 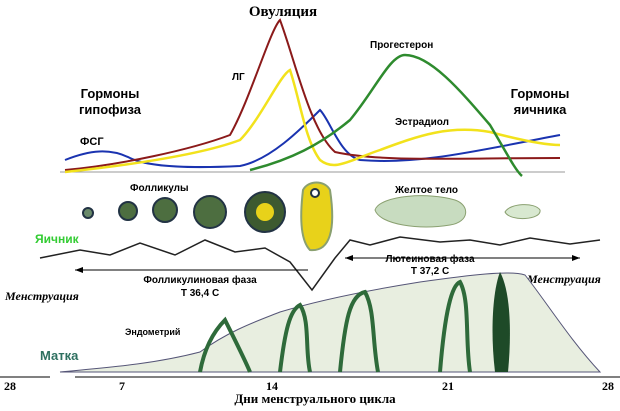 What do you see at coordinates (540, 109) in the screenshot?
I see `ovary-hormones-label: яичника` at bounding box center [540, 109].